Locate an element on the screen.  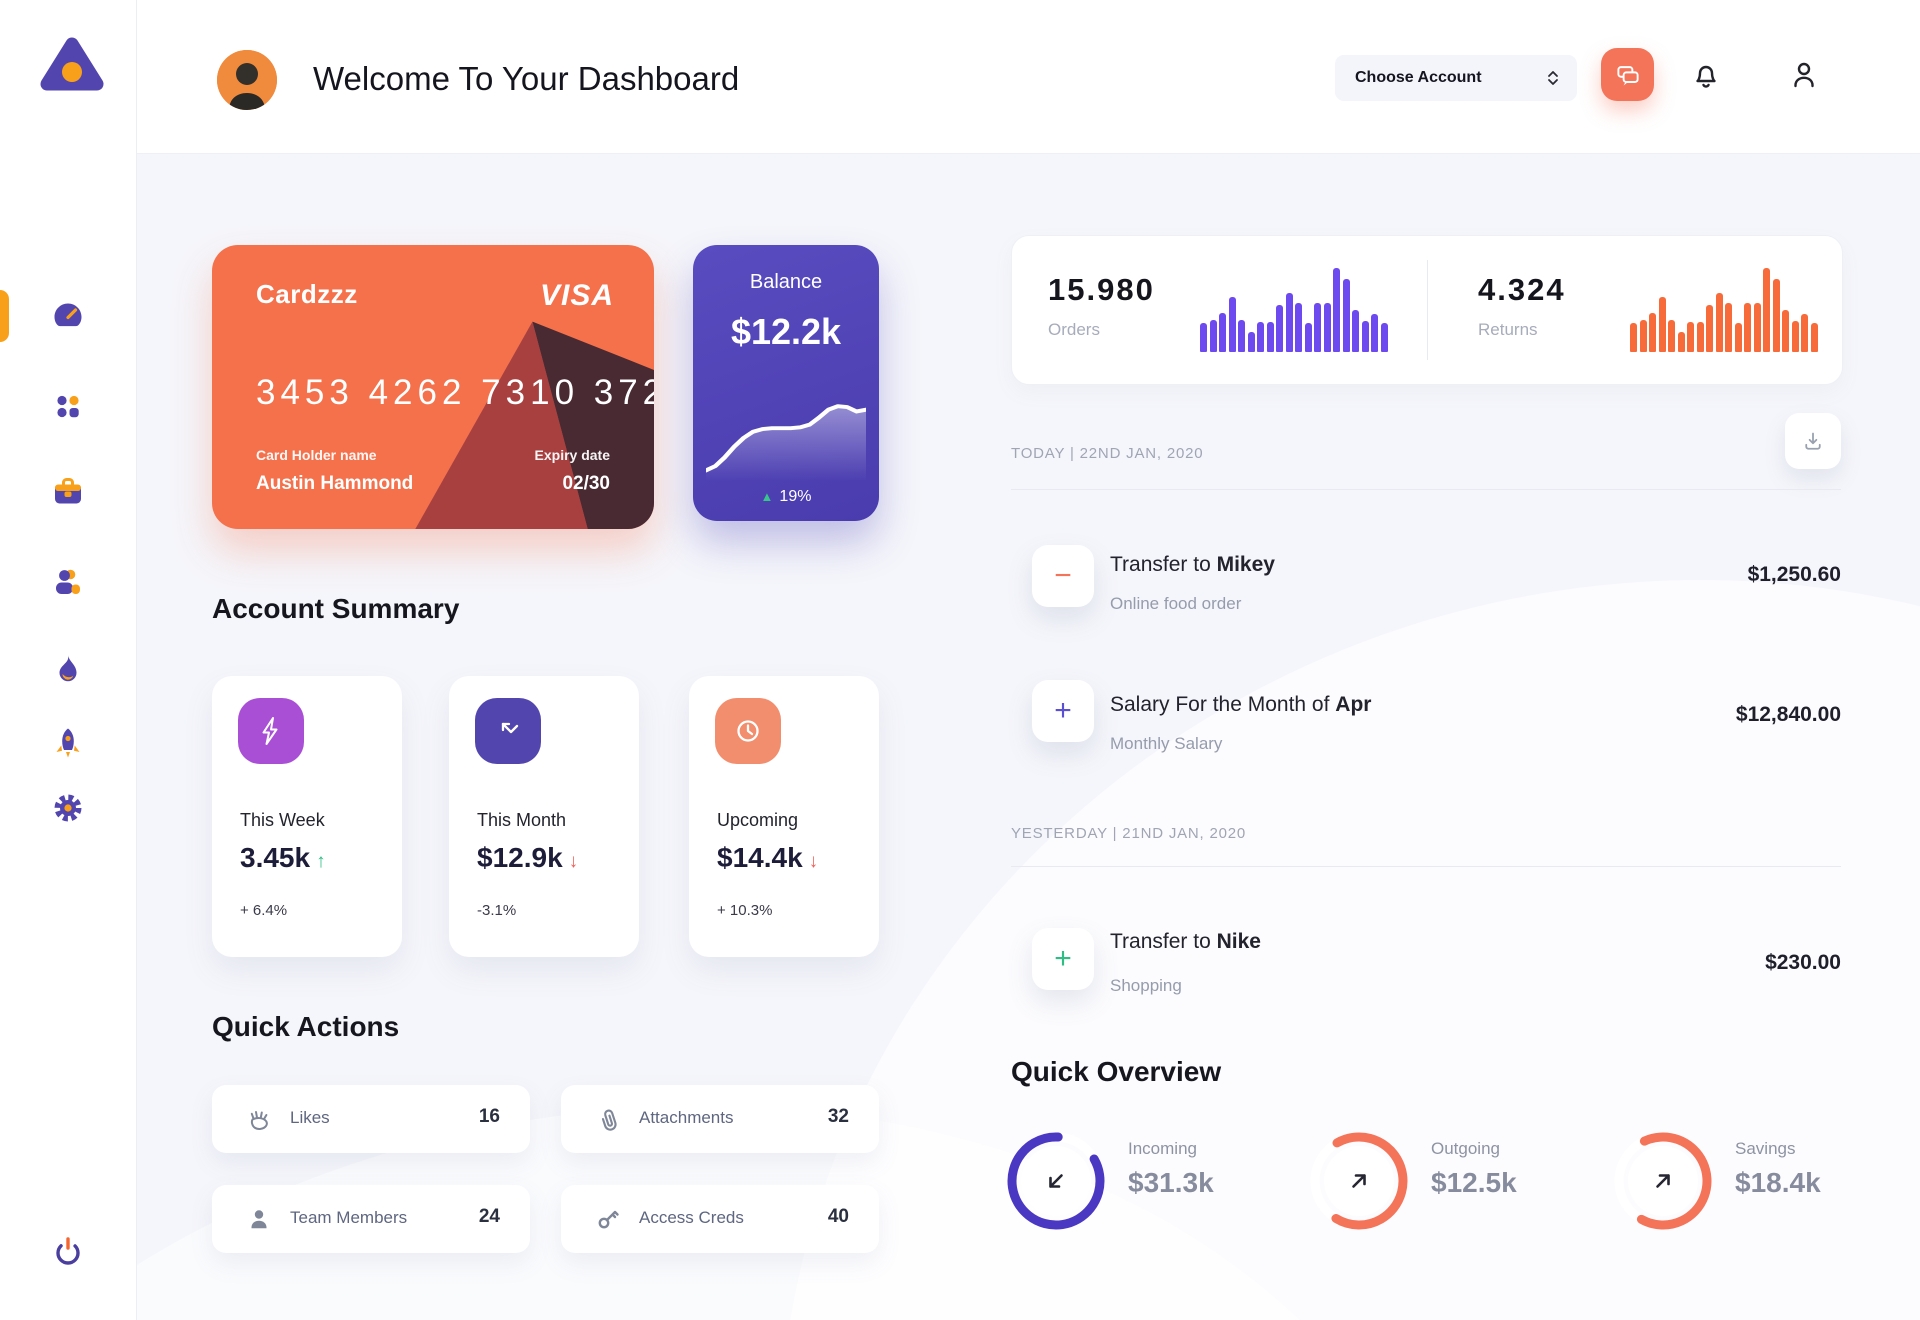
download-button is located at coordinates (1813, 441).